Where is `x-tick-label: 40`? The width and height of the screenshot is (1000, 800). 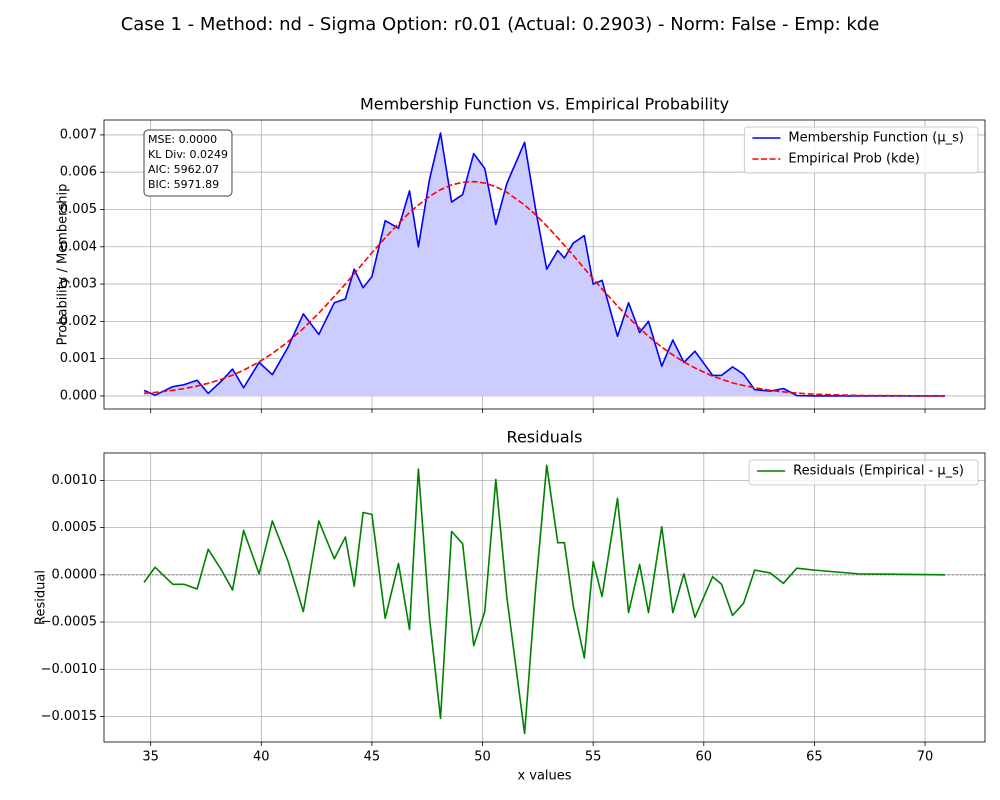 x-tick-label: 40 is located at coordinates (261, 757).